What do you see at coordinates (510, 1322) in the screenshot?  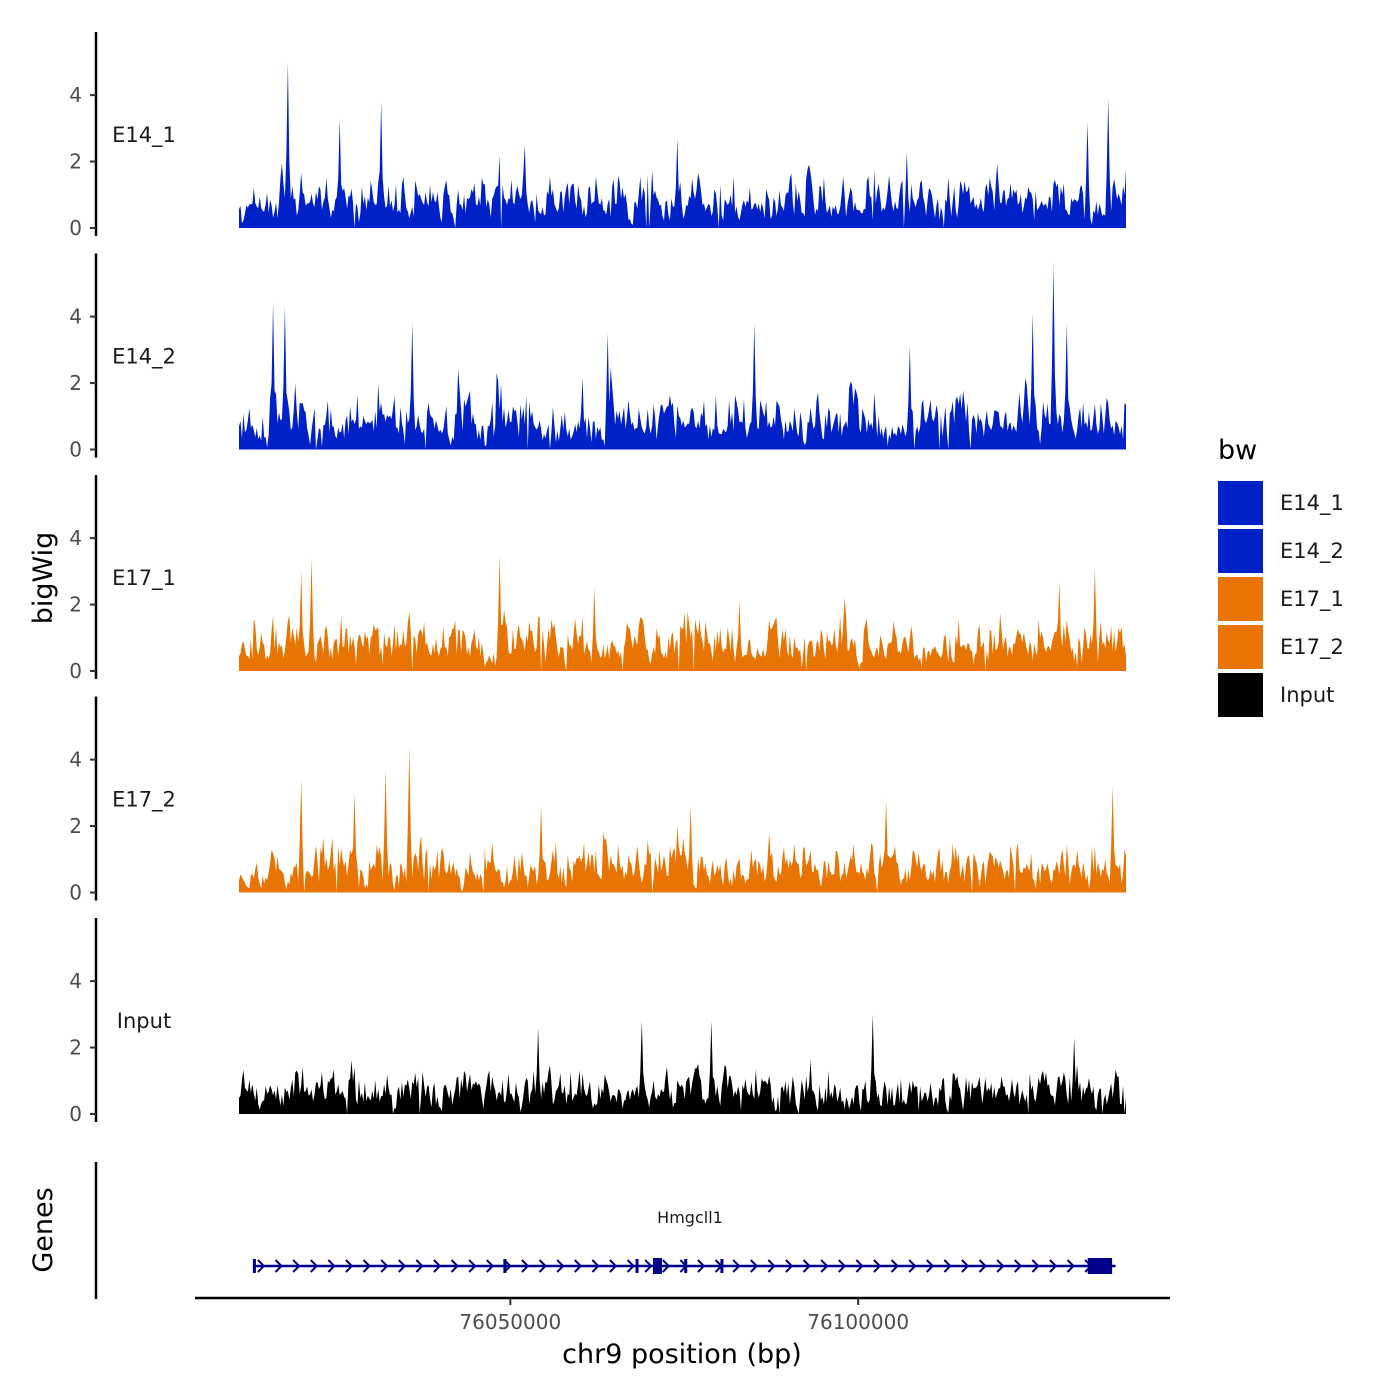 I see `x-tick-label: 76050000` at bounding box center [510, 1322].